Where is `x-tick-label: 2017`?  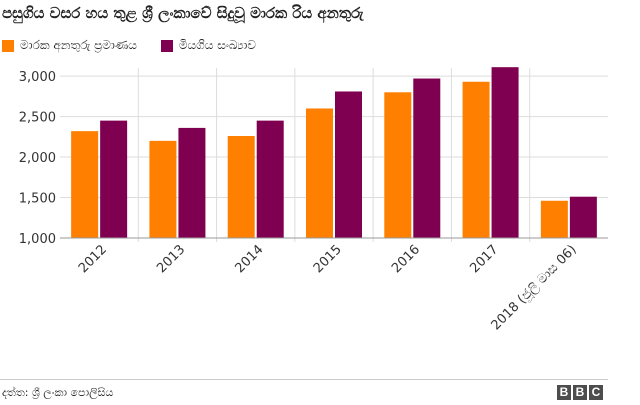
x-tick-label: 2017 is located at coordinates (484, 259).